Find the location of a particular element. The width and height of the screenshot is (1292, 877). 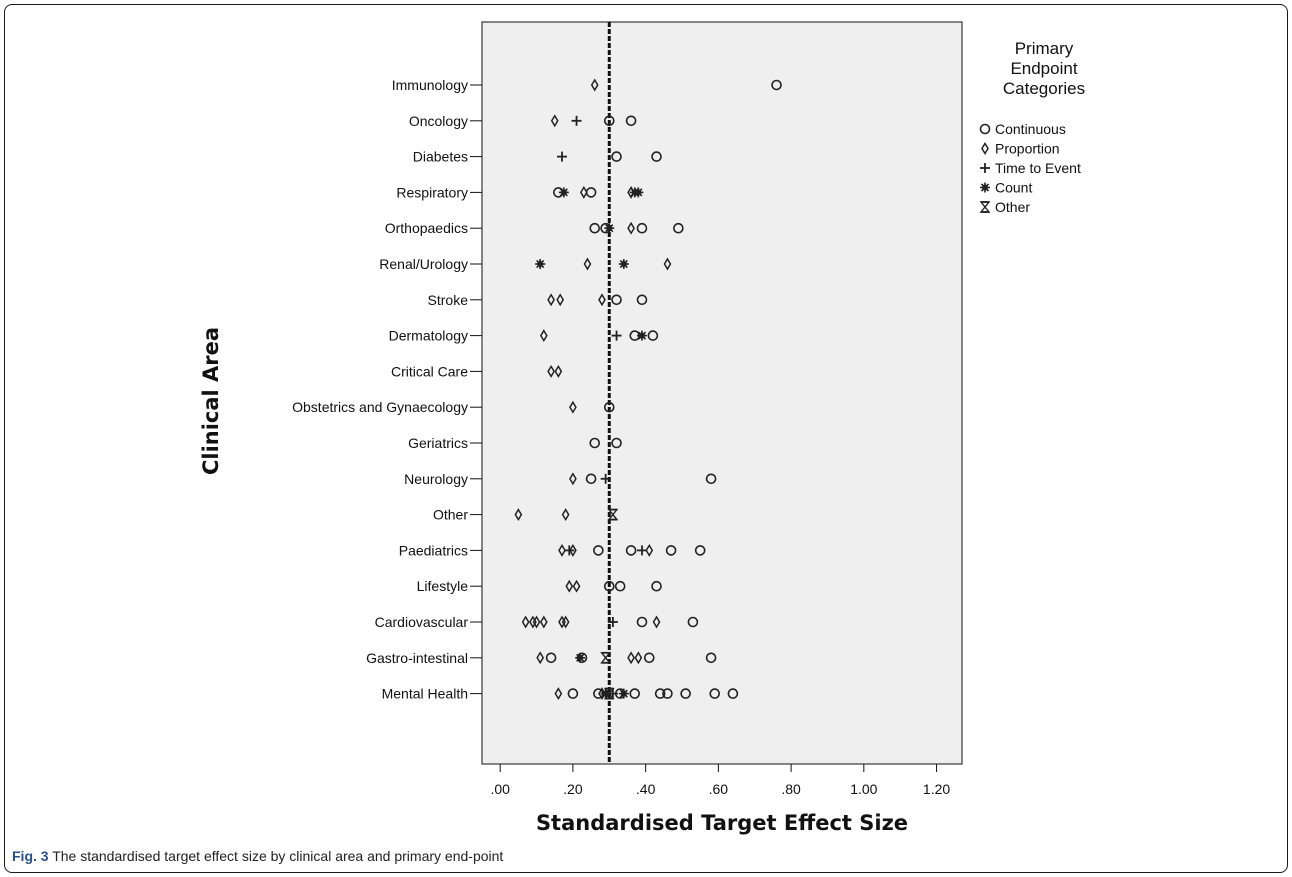

legend-label-proportion: Proportion is located at coordinates (1027, 149).